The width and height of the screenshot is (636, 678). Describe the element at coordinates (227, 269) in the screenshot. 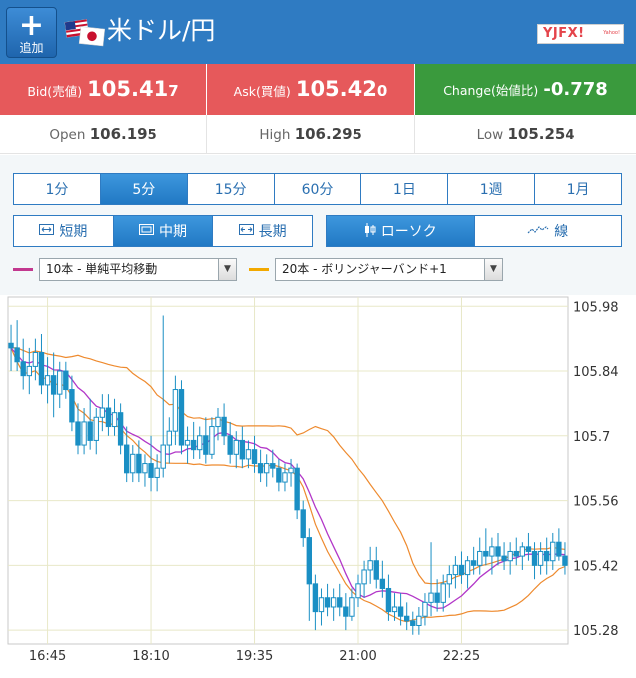

I see `chevron-down-icon: ▼` at that location.